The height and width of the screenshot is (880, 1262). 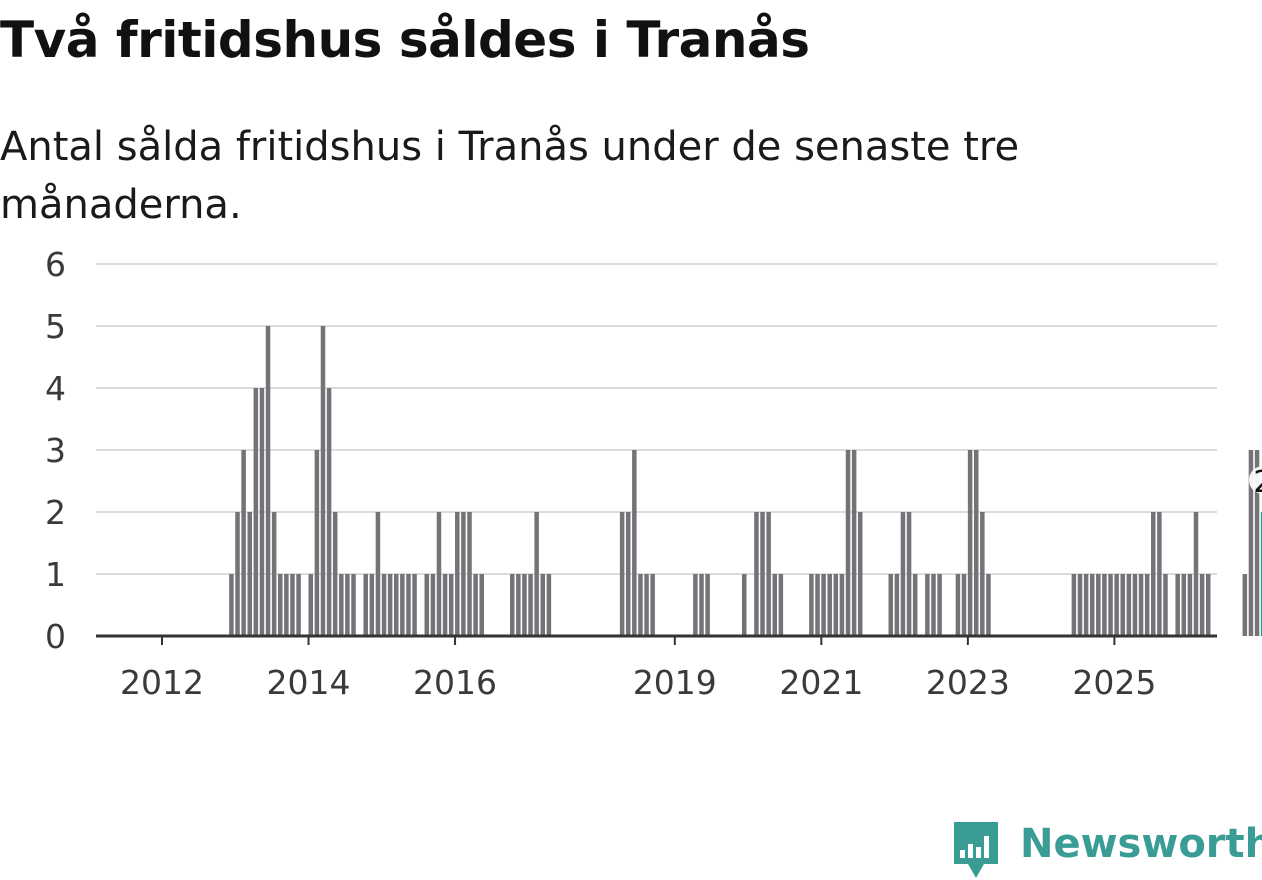 I want to click on x-tick-label: 2016, so click(x=455, y=682).